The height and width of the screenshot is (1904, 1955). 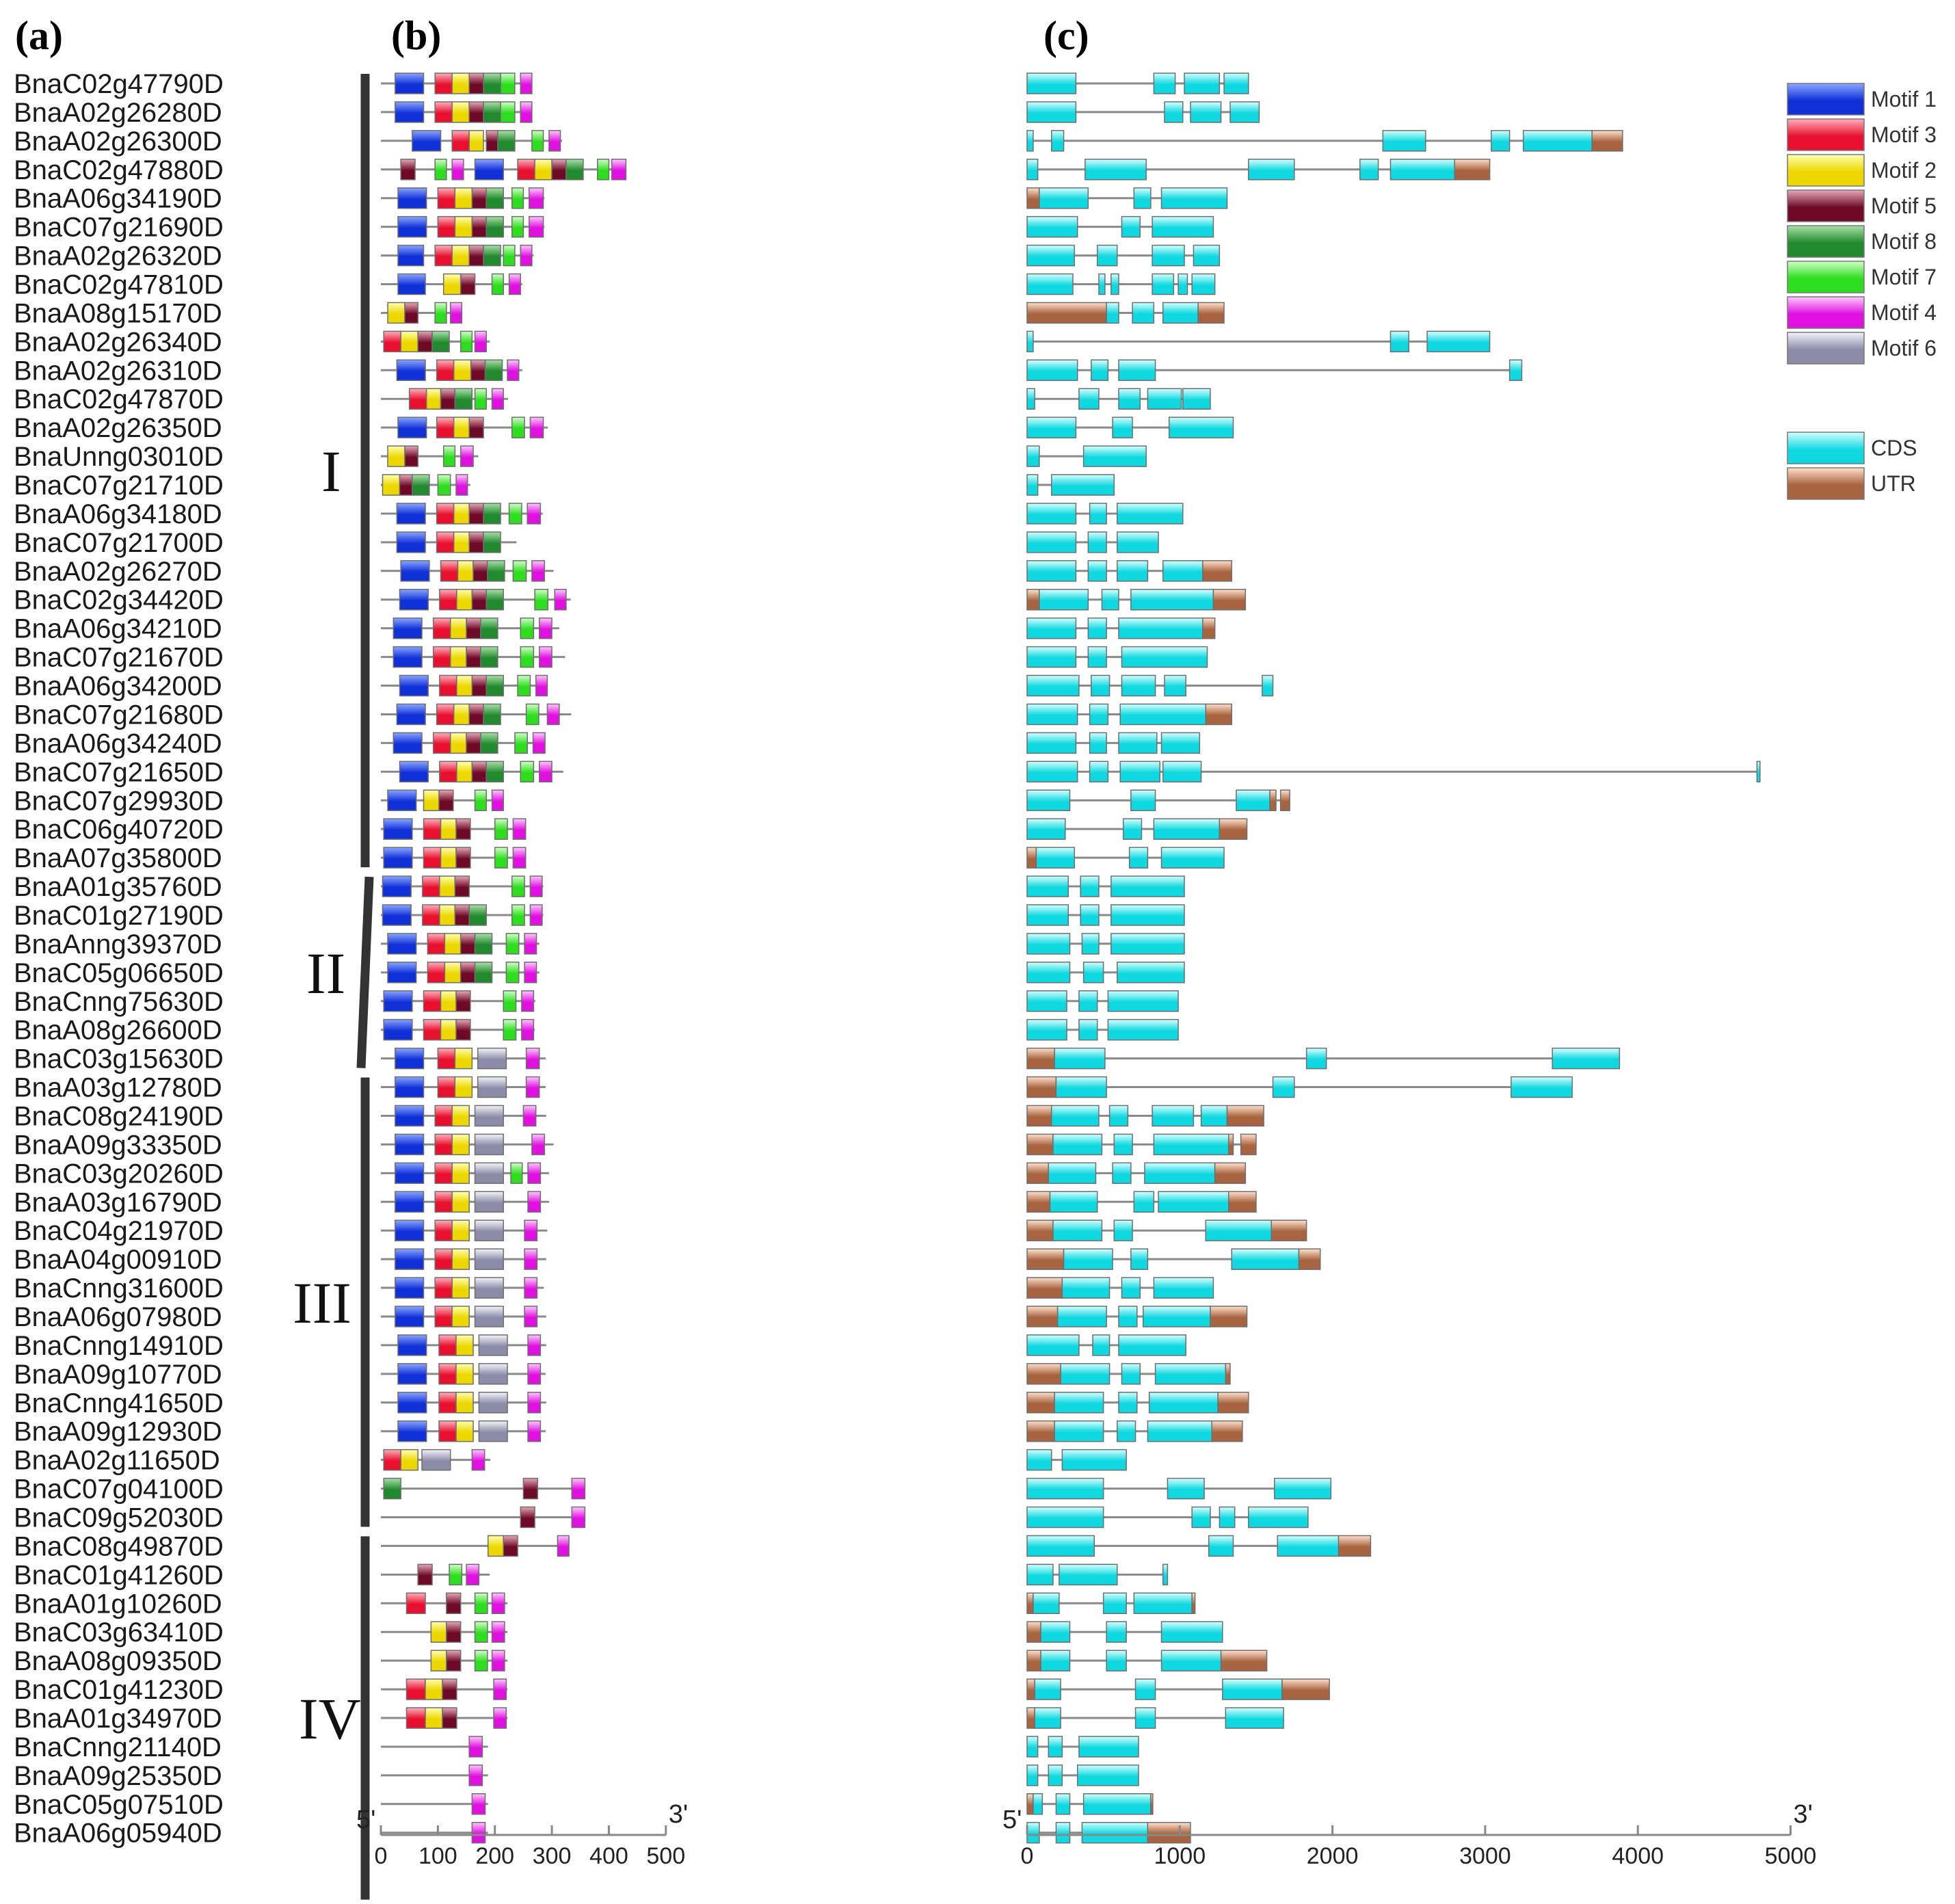 I want to click on gene-label: BnaA01g34970D, so click(x=118, y=1719).